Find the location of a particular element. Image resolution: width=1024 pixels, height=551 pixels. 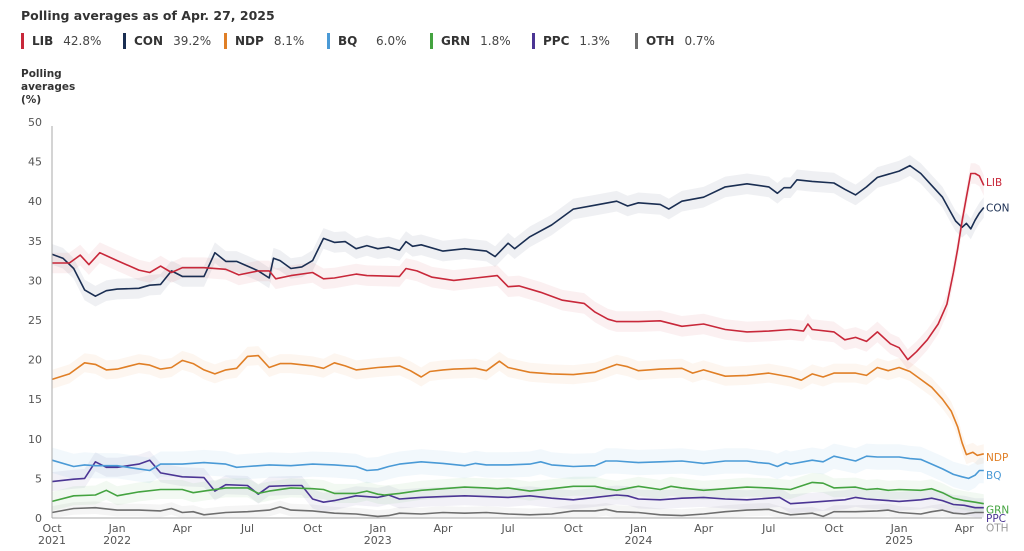

legend-value: 1.8% is located at coordinates (495, 41).